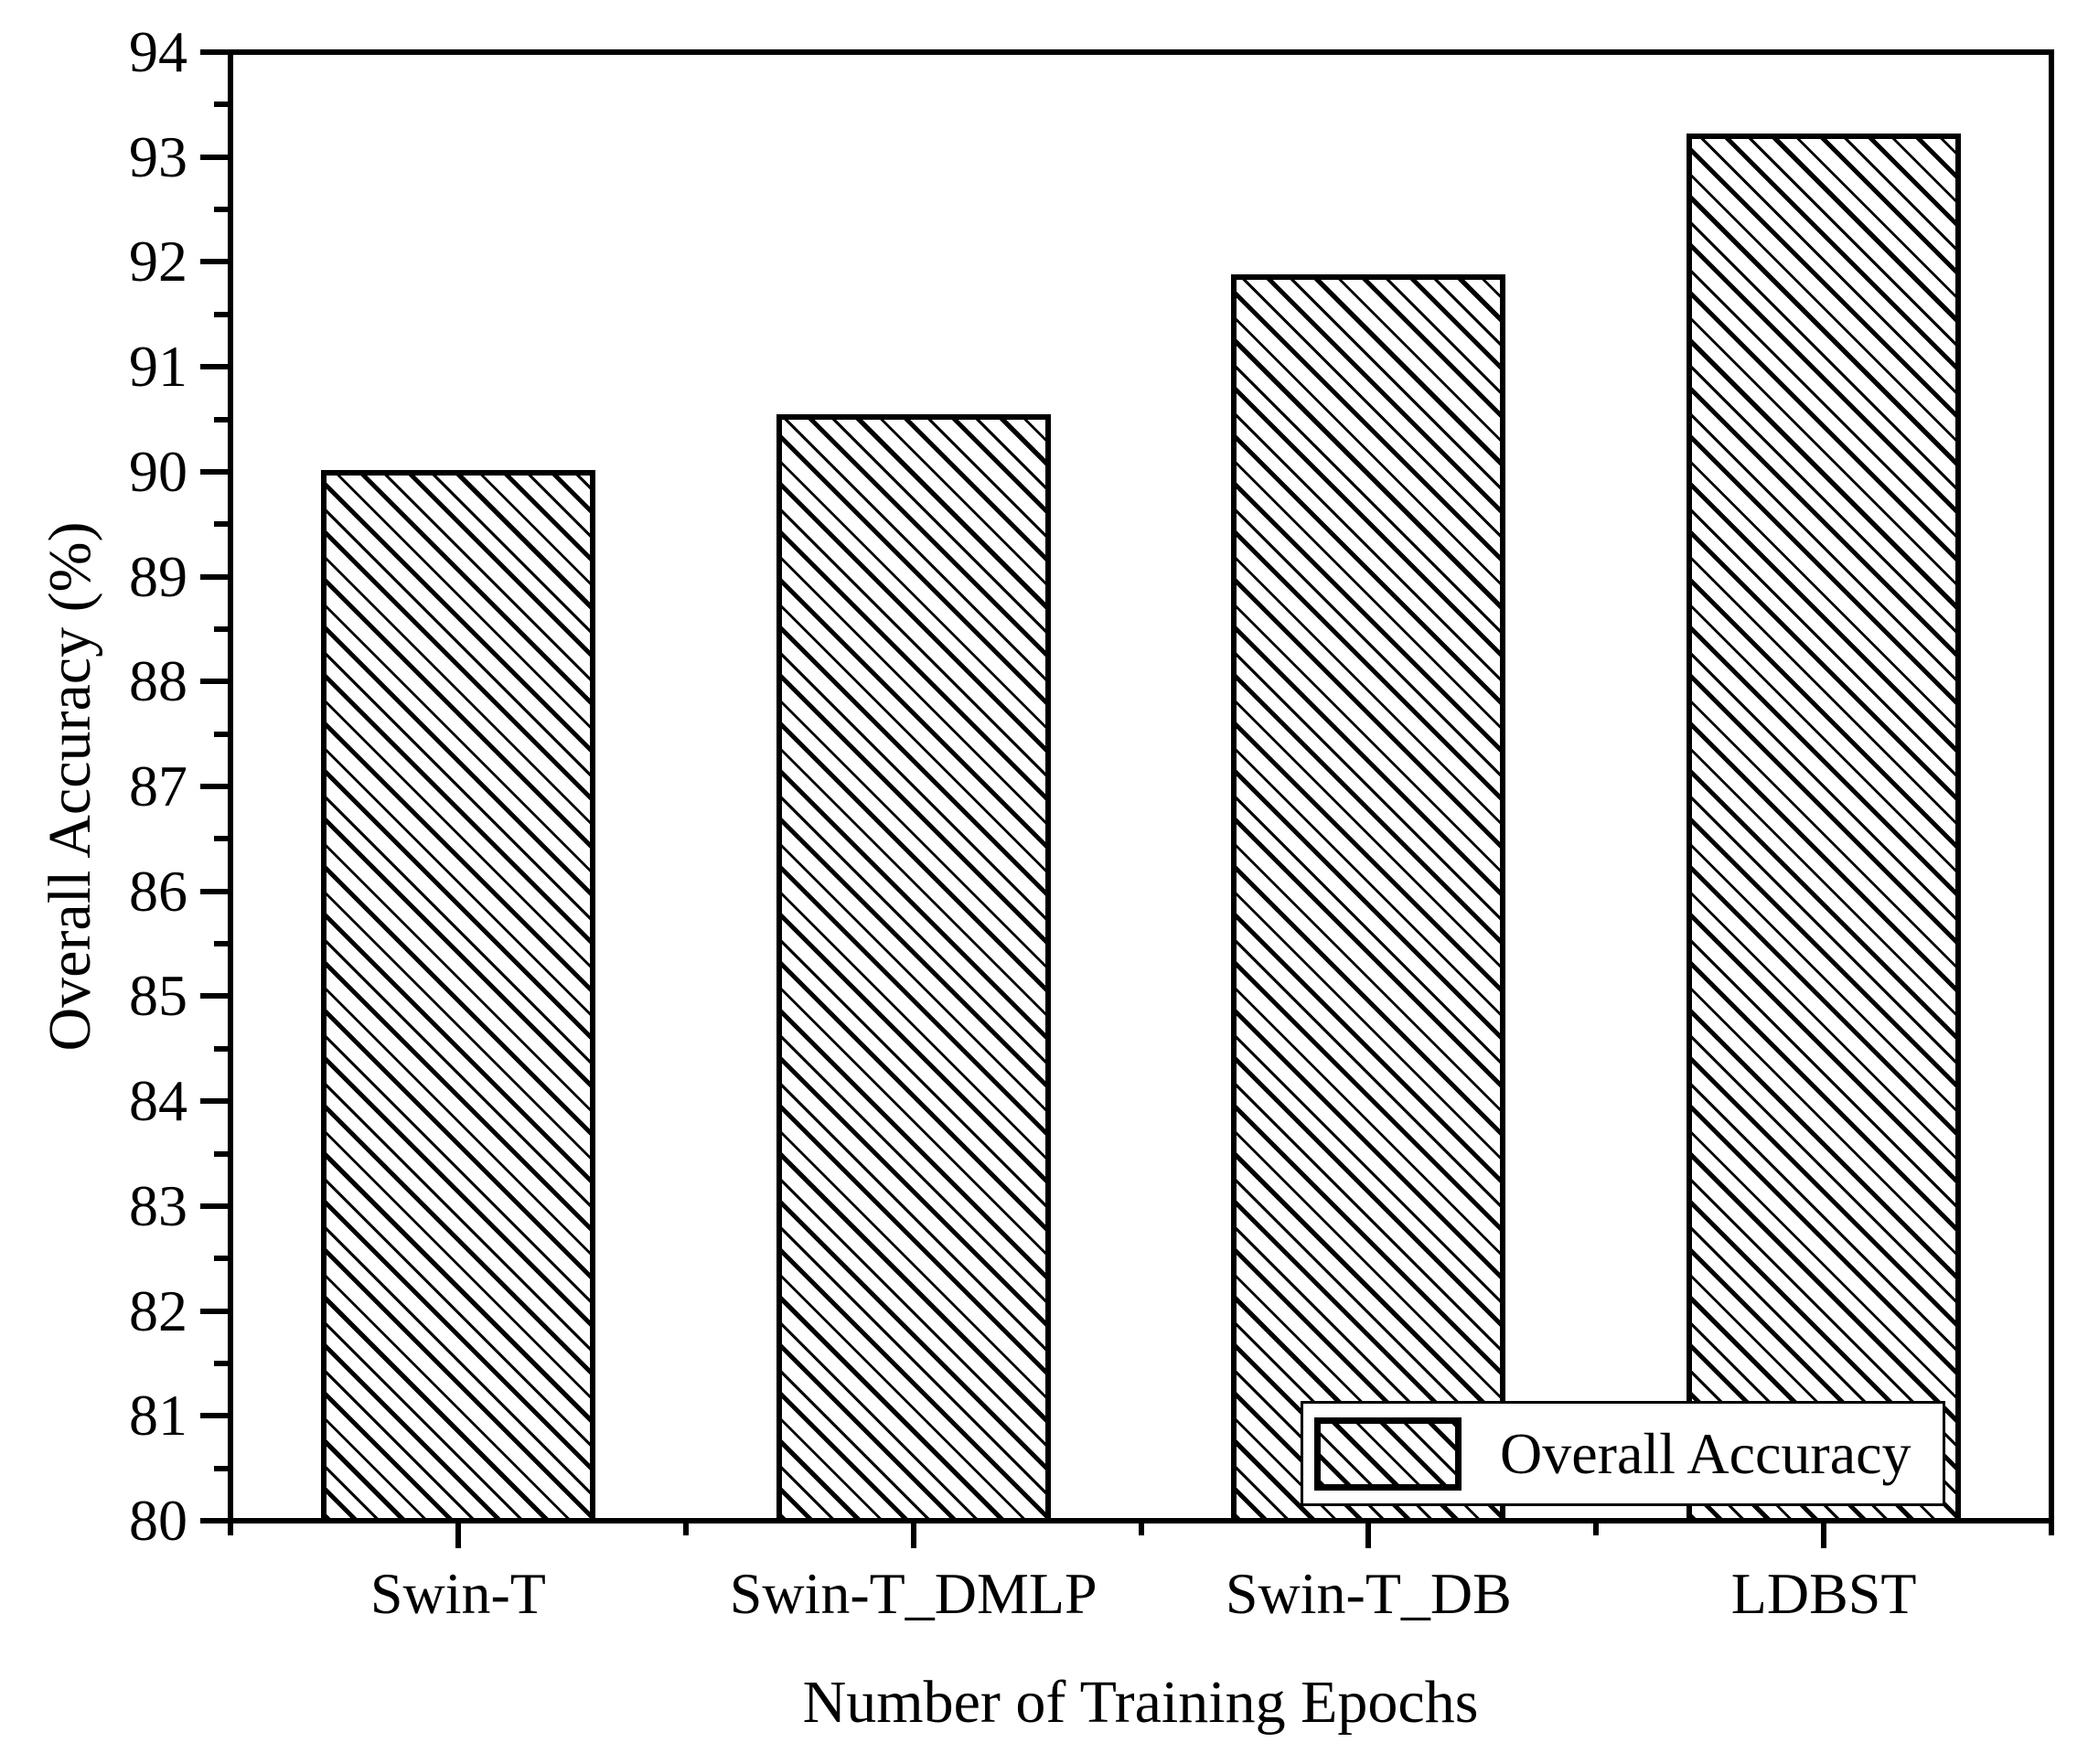 Image resolution: width=2088 pixels, height=1764 pixels. What do you see at coordinates (158, 471) in the screenshot?
I see `y-tick-label: 90` at bounding box center [158, 471].